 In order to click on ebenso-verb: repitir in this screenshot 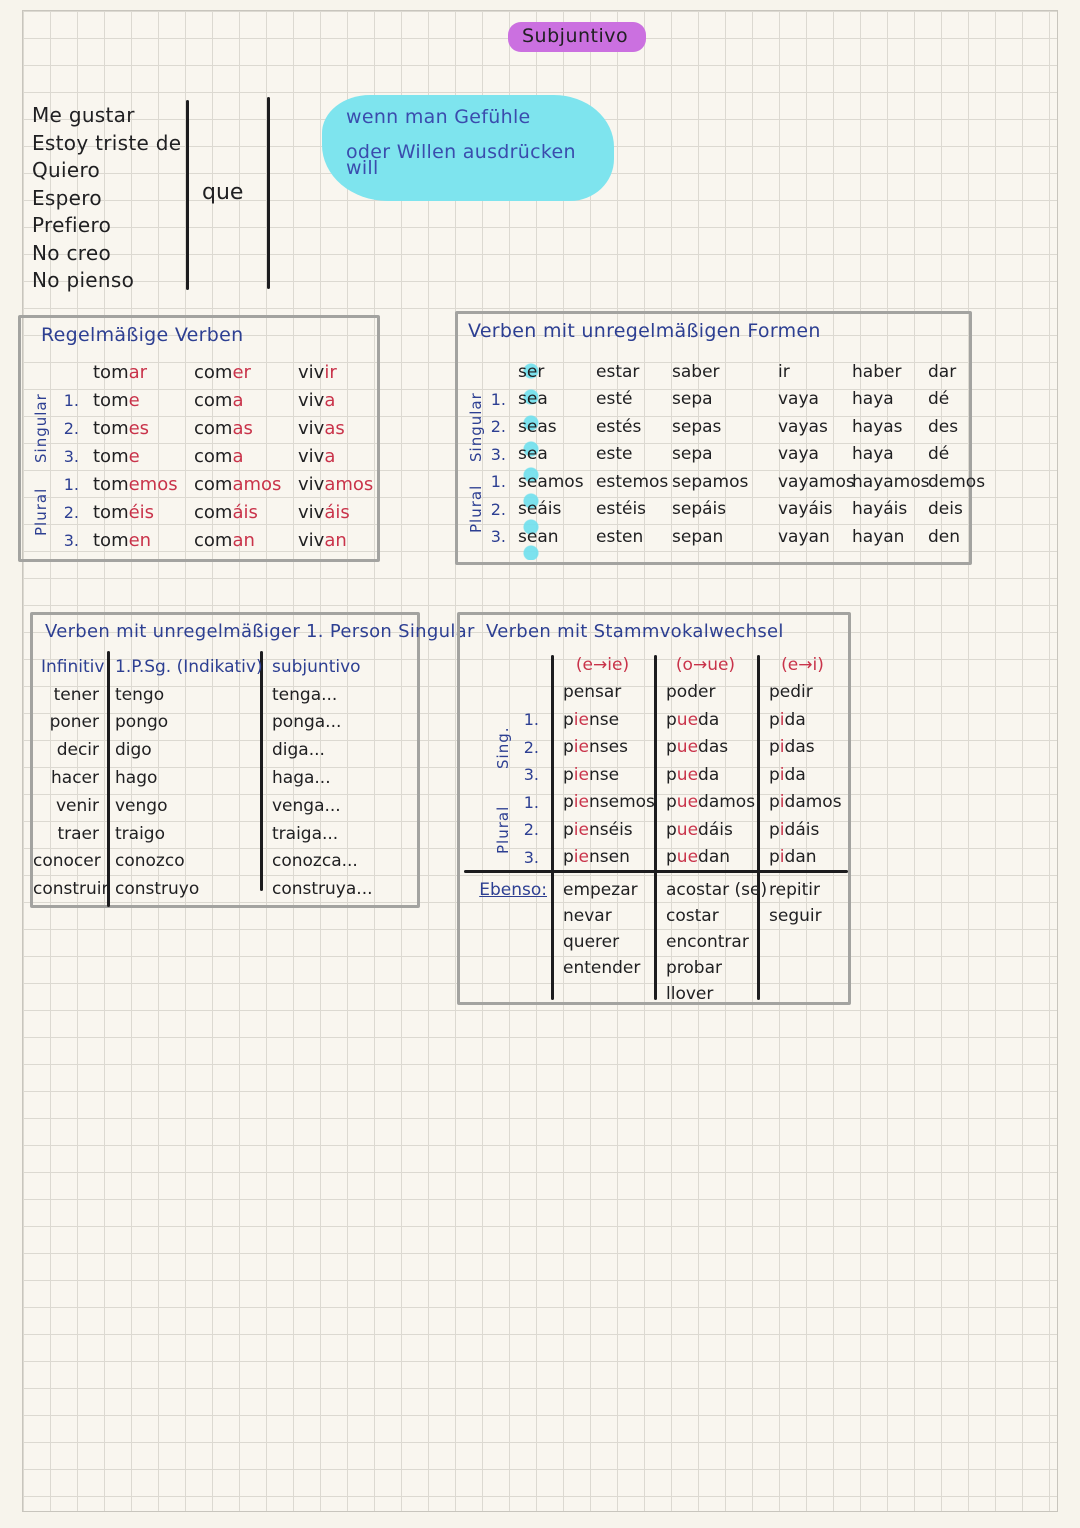, I will do `click(794, 890)`.